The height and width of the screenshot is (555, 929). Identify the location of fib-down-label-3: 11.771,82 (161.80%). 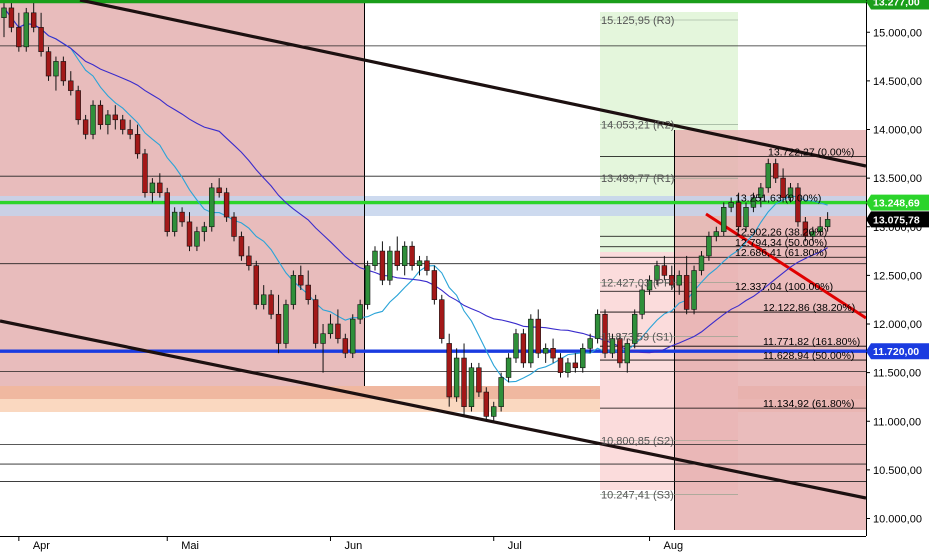
(811, 342).